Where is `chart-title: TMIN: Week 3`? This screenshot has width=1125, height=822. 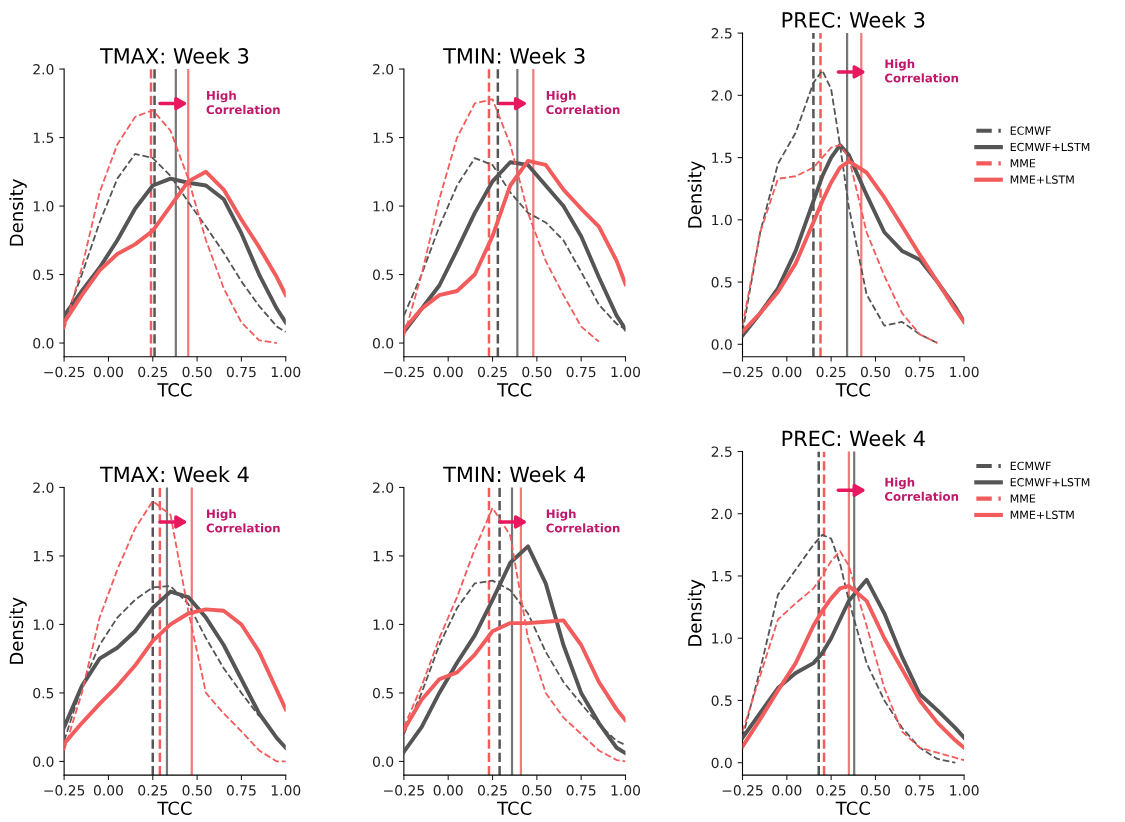 chart-title: TMIN: Week 3 is located at coordinates (514, 55).